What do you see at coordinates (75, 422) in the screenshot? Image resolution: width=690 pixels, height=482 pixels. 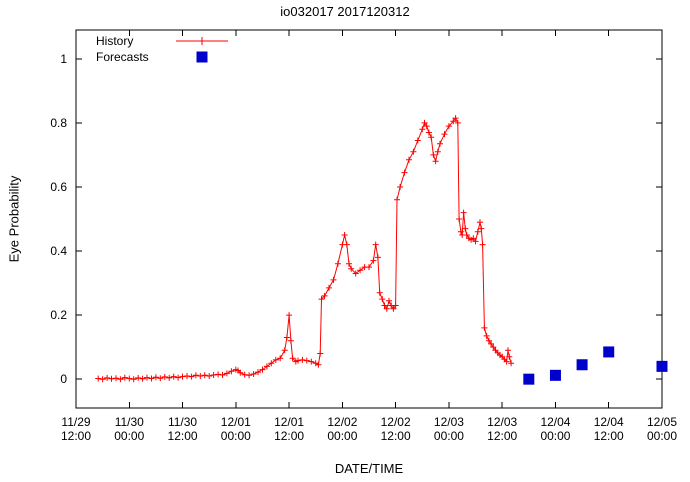 I see `svg-text: 11/29` at bounding box center [75, 422].